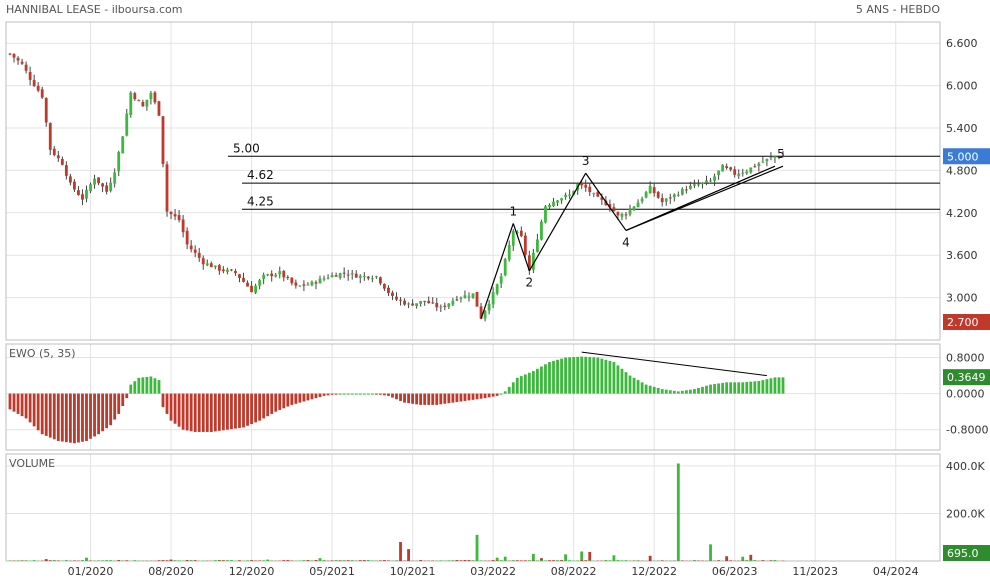 This screenshot has height=580, width=990. I want to click on x-tick-label-7: 12/2022, so click(654, 571).